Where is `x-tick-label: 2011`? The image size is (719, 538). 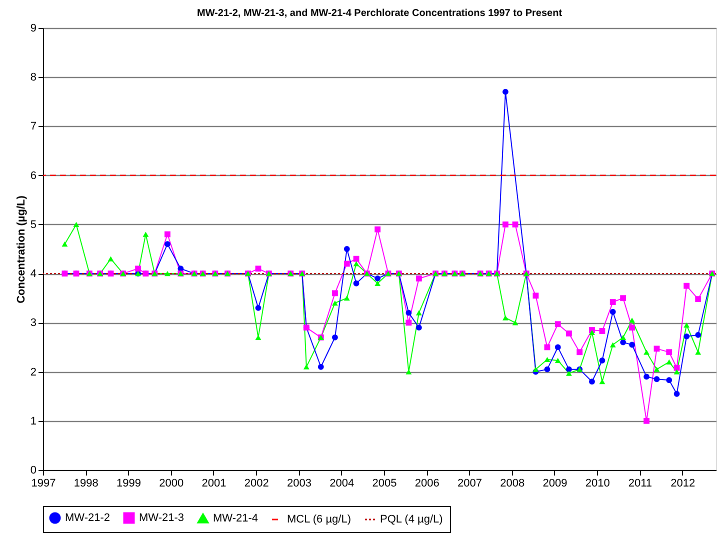 x-tick-label: 2011 is located at coordinates (640, 484).